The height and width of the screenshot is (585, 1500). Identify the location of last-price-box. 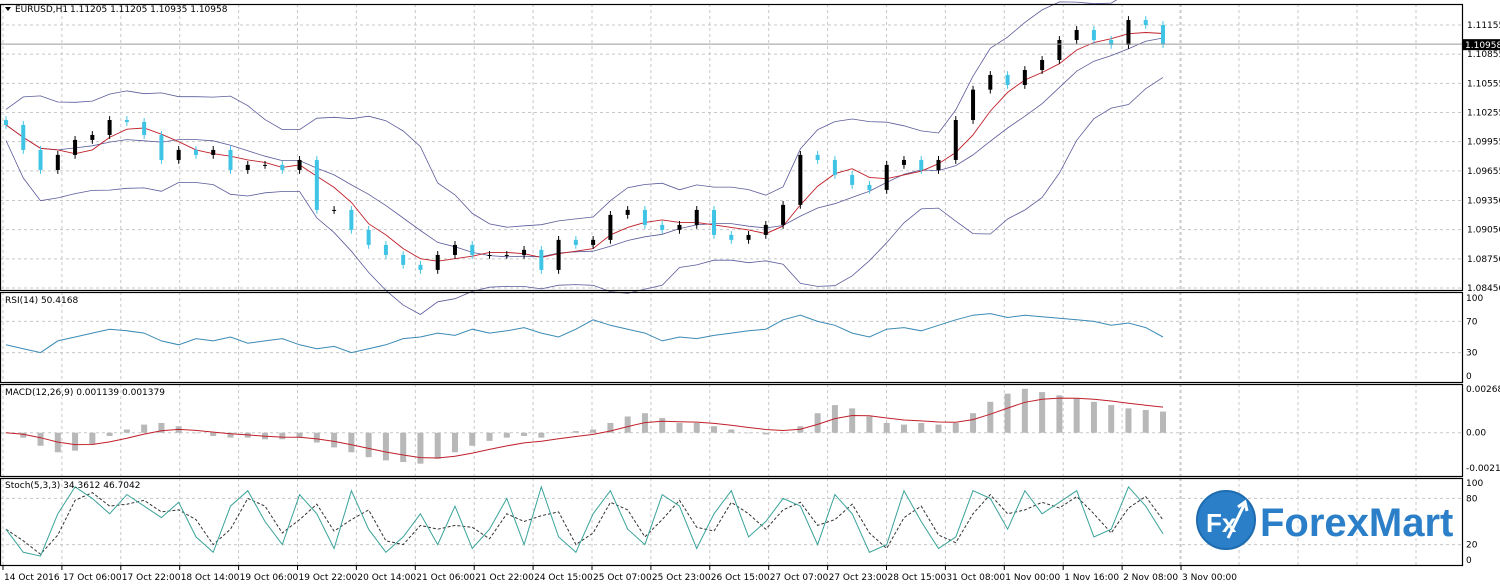
(1481, 45).